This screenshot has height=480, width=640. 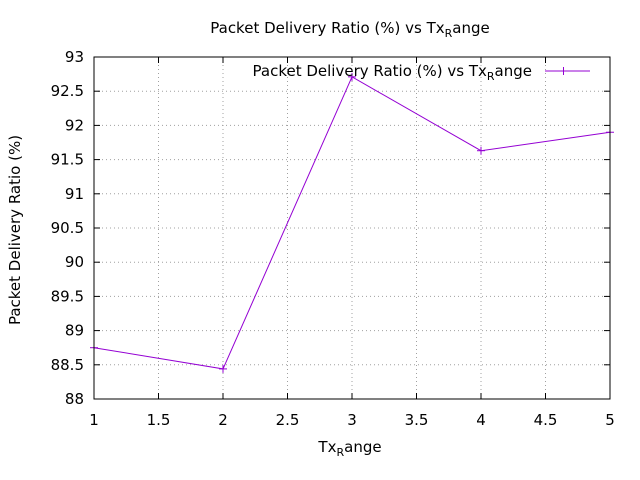 I want to click on chart-title: Packet Delivery Ratio (%) vs TxRange, so click(x=349, y=29).